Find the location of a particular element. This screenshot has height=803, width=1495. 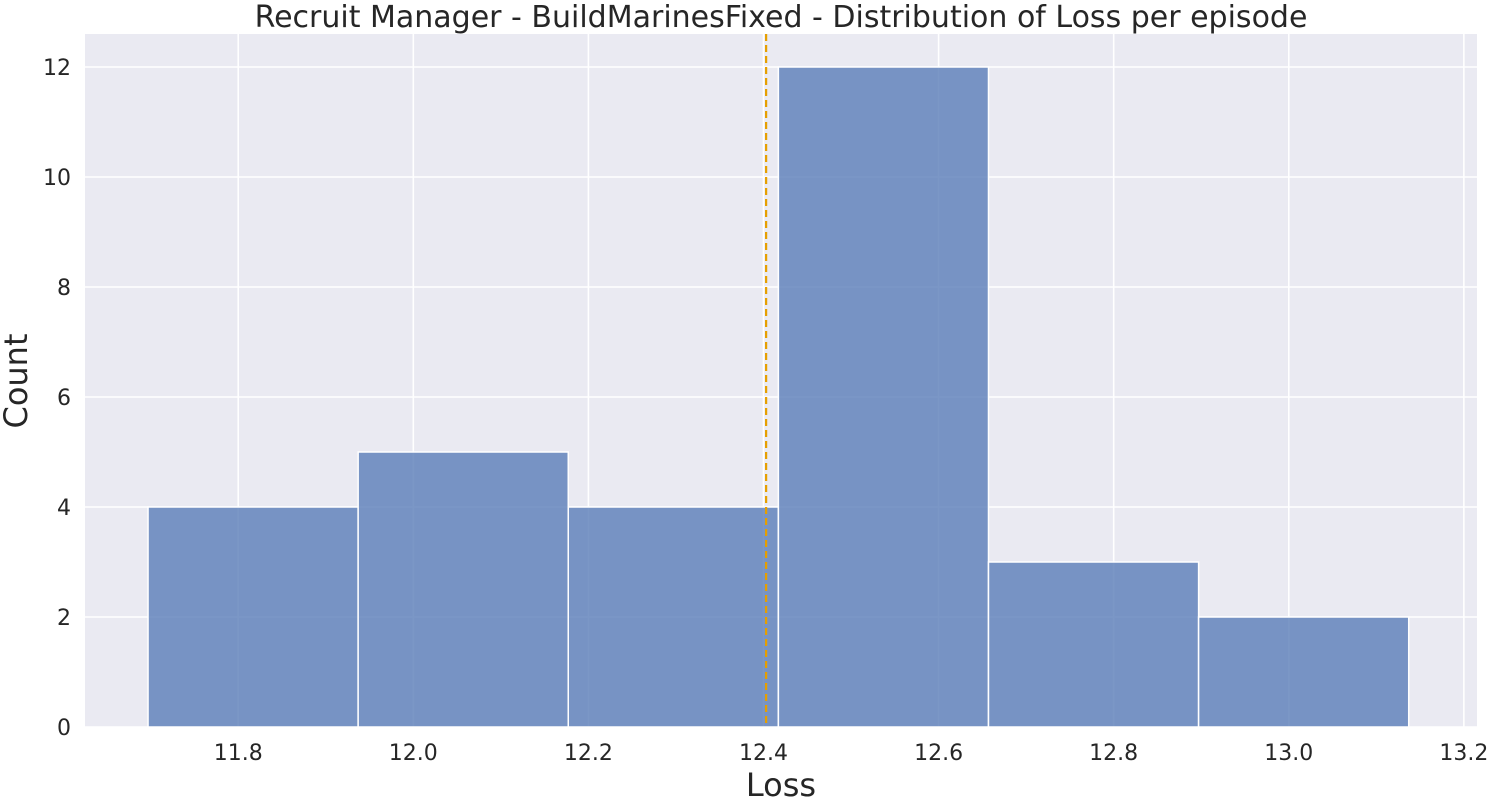

x-tick-label: 12.6 is located at coordinates (938, 753).